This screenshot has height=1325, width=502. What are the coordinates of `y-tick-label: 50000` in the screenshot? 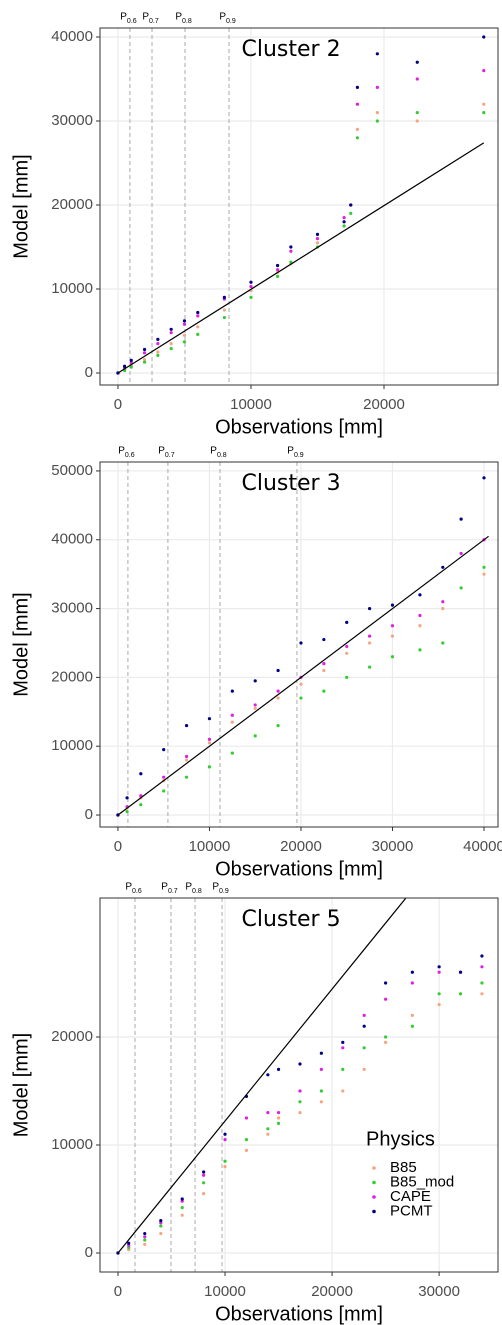 It's located at (72, 470).